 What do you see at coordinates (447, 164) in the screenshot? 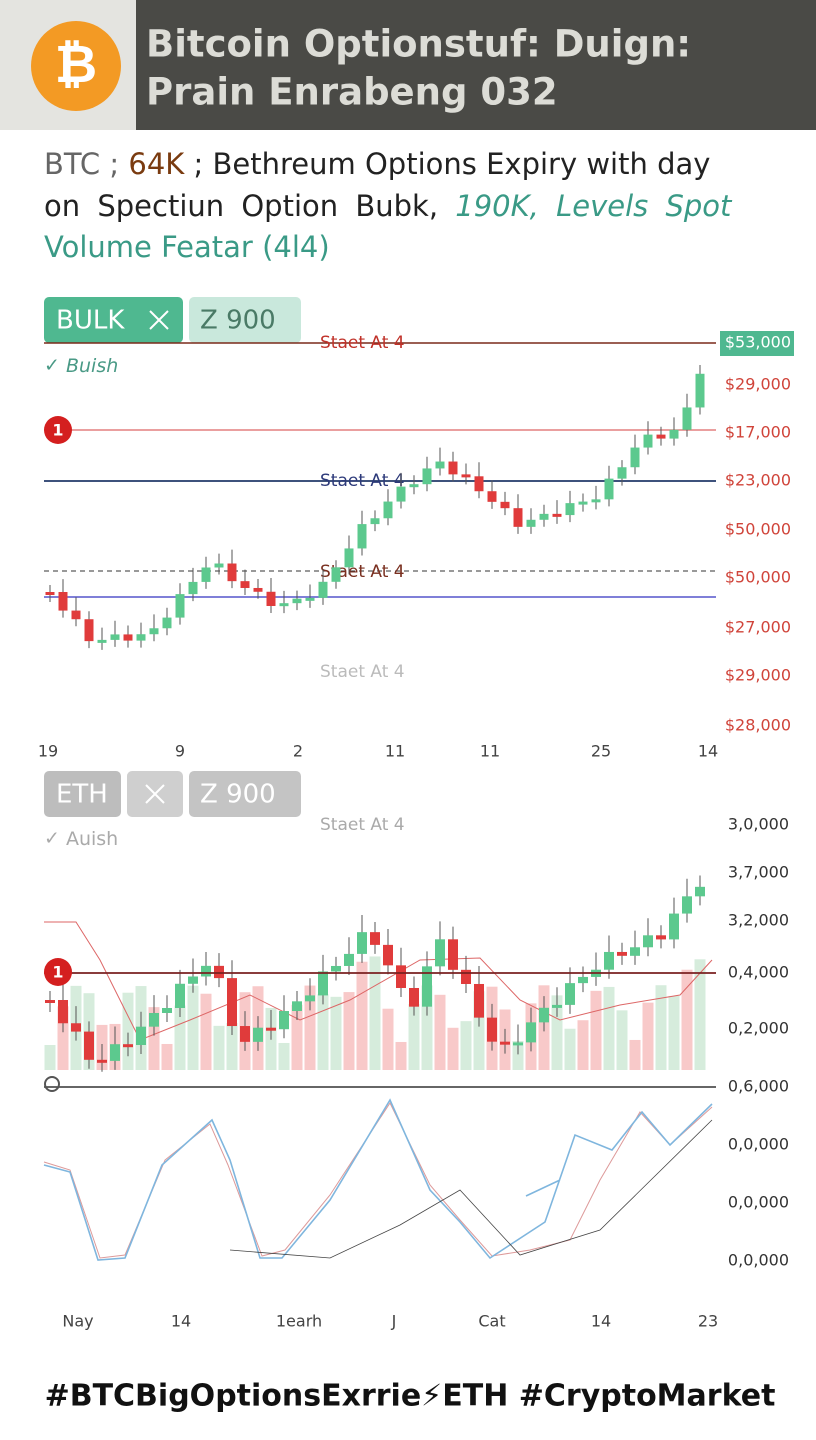
I see `subtitle-part: ; Bethreum Options Expiry with day` at bounding box center [447, 164].